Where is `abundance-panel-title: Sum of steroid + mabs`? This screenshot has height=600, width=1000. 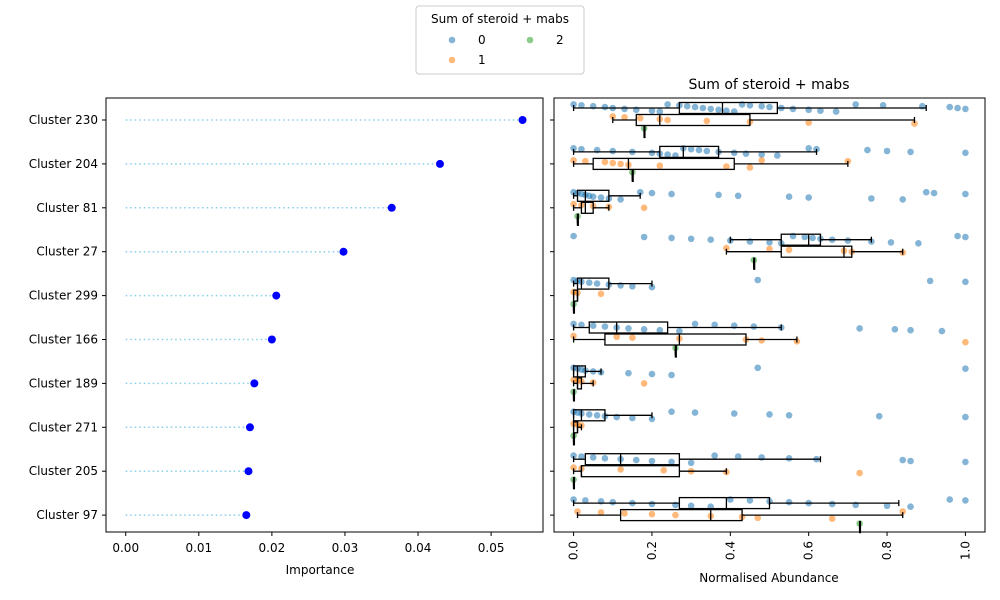
abundance-panel-title: Sum of steroid + mabs is located at coordinates (768, 85).